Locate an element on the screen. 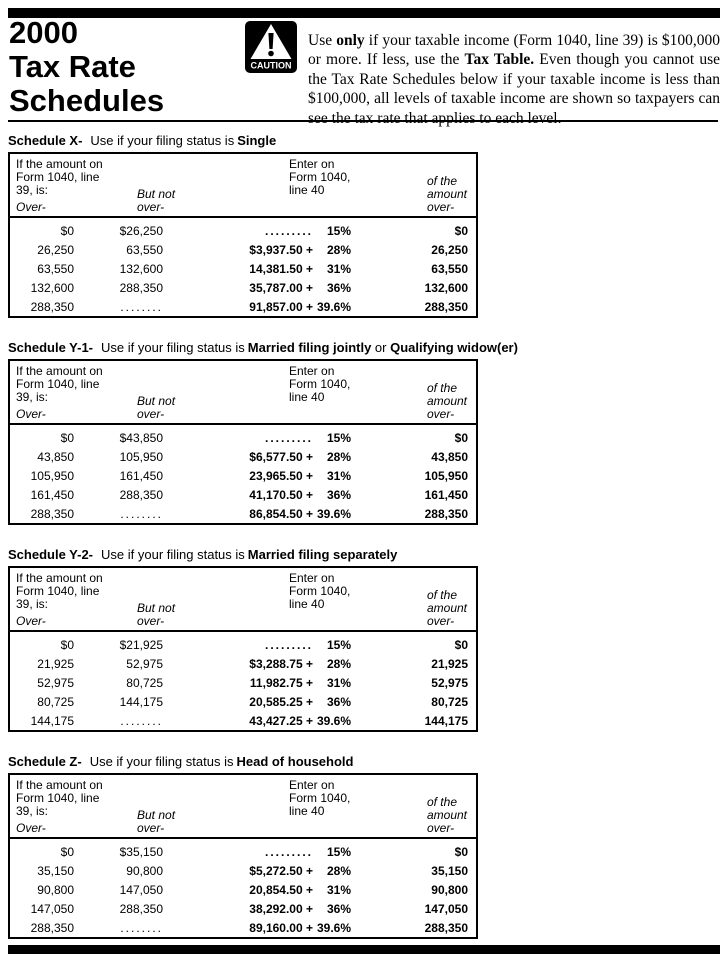  cell-but-not-over: $21,925 is located at coordinates (141, 644).